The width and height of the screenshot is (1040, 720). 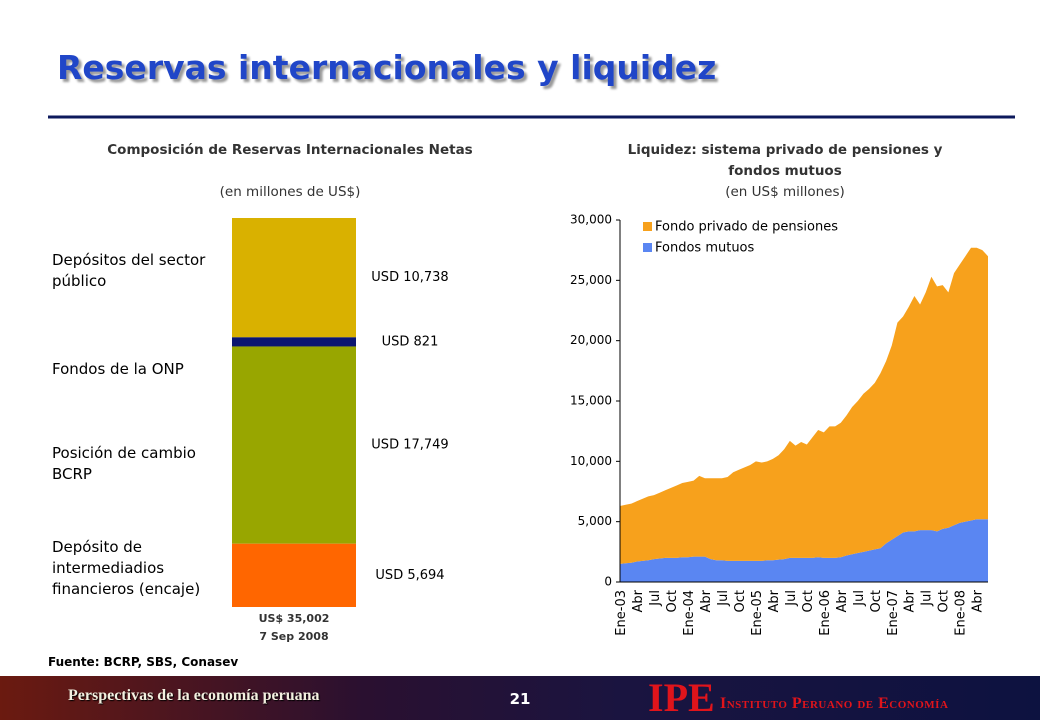 What do you see at coordinates (293, 636) in the screenshot?
I see `date-label: 7 Sep 2008` at bounding box center [293, 636].